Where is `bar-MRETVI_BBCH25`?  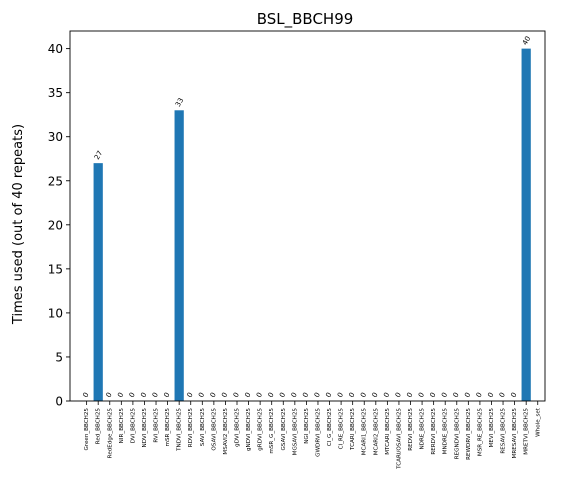 bar-MRETVI_BBCH25 is located at coordinates (526, 225).